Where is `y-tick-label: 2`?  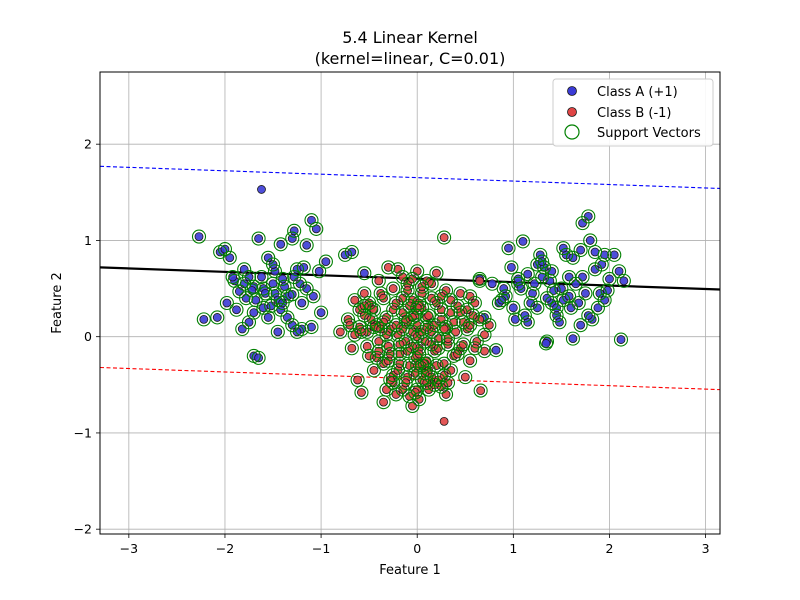
y-tick-label: 2 is located at coordinates (88, 144).